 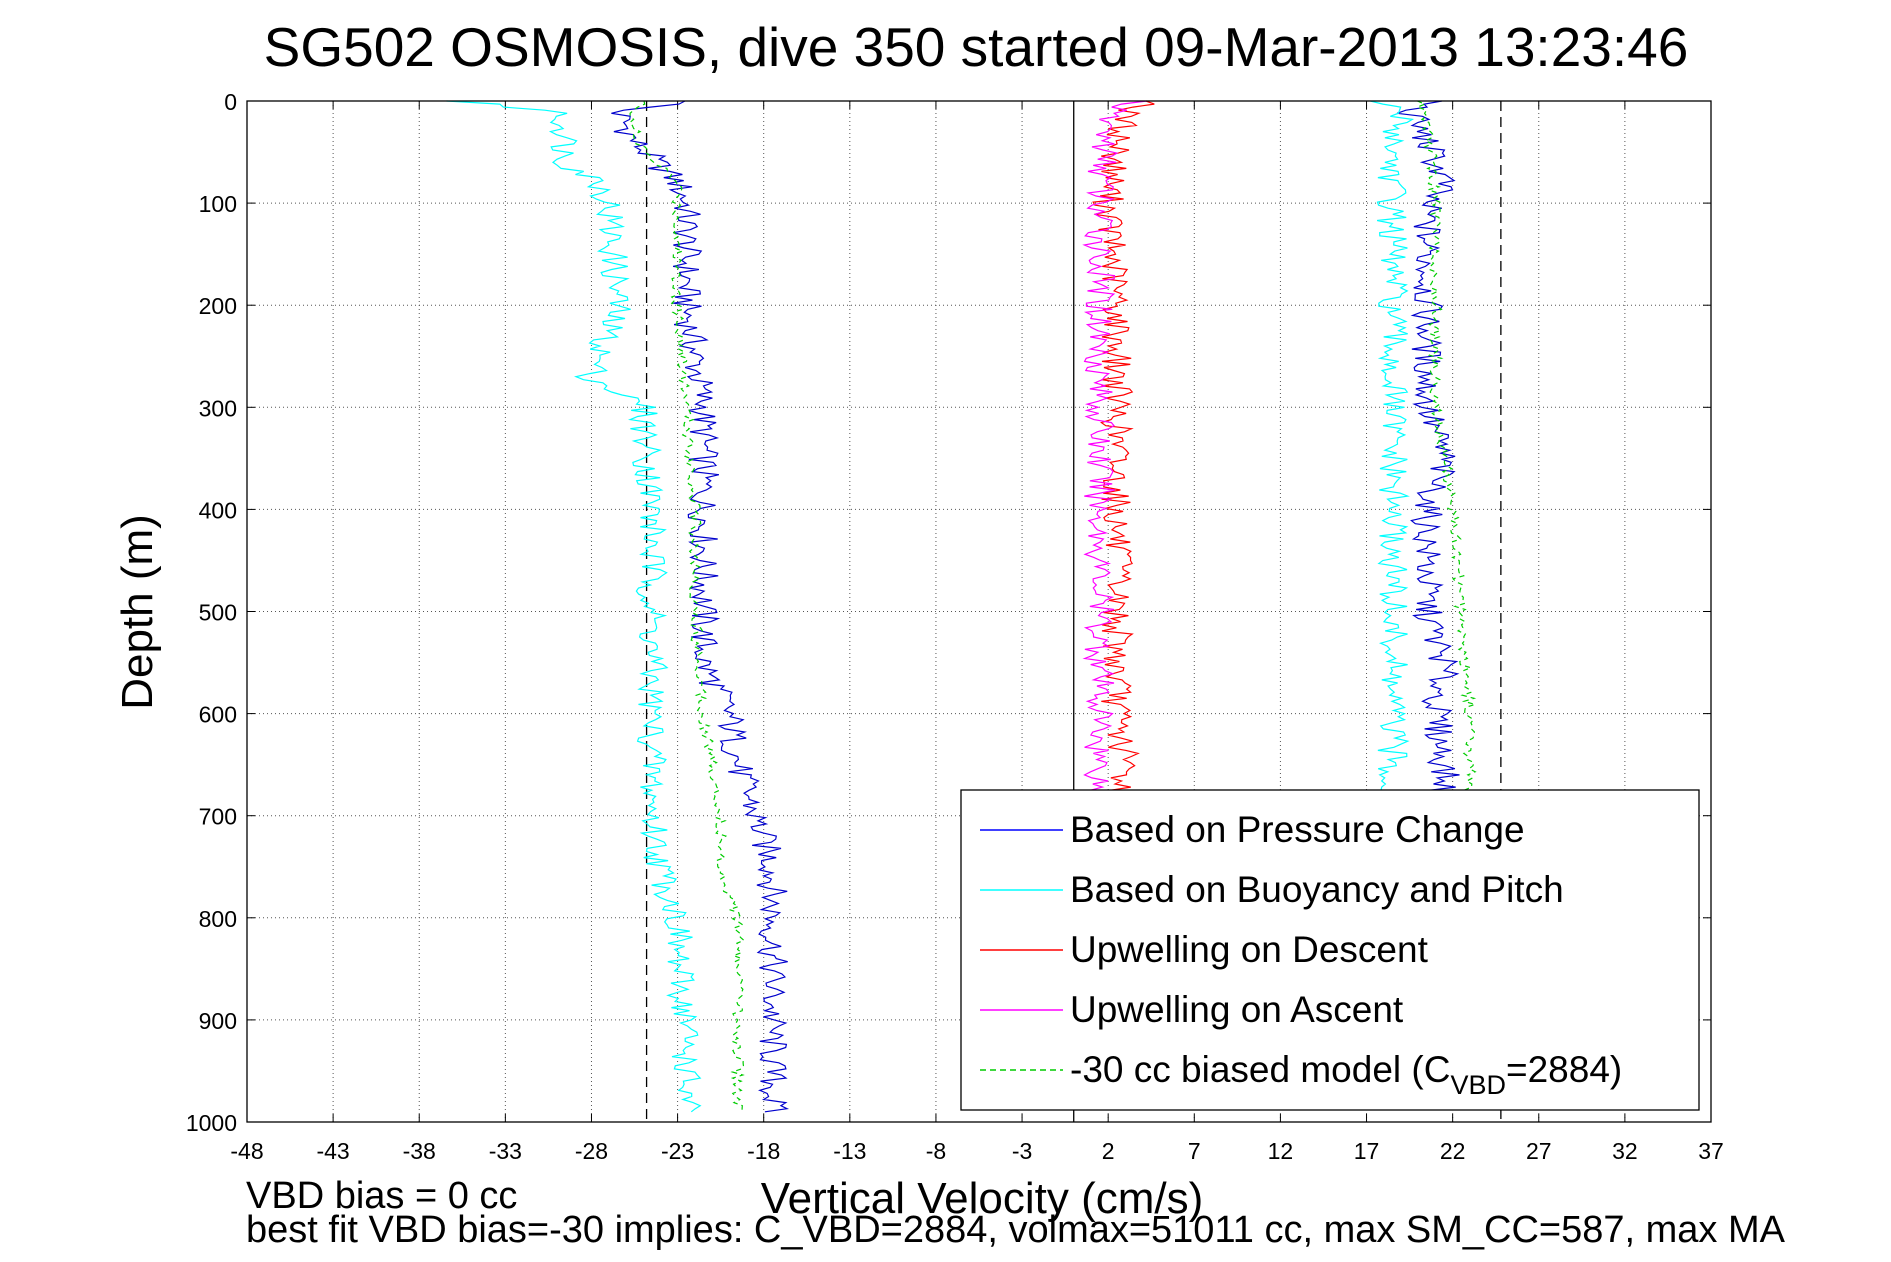 What do you see at coordinates (1194, 1151) in the screenshot?
I see `x-tick-label: 7` at bounding box center [1194, 1151].